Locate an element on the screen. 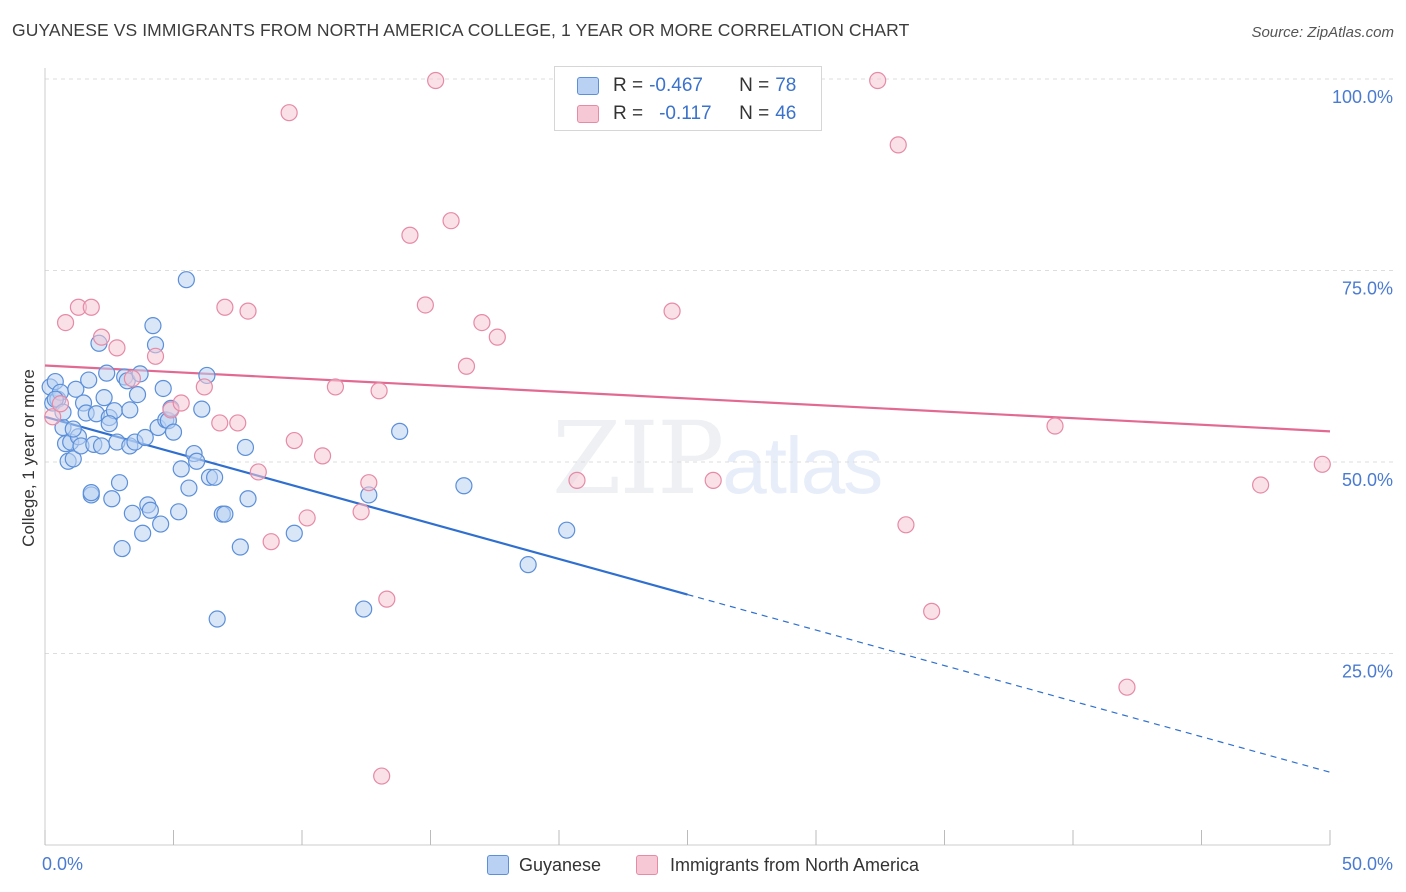  immigrants-legend-swatch is located at coordinates (647, 865).